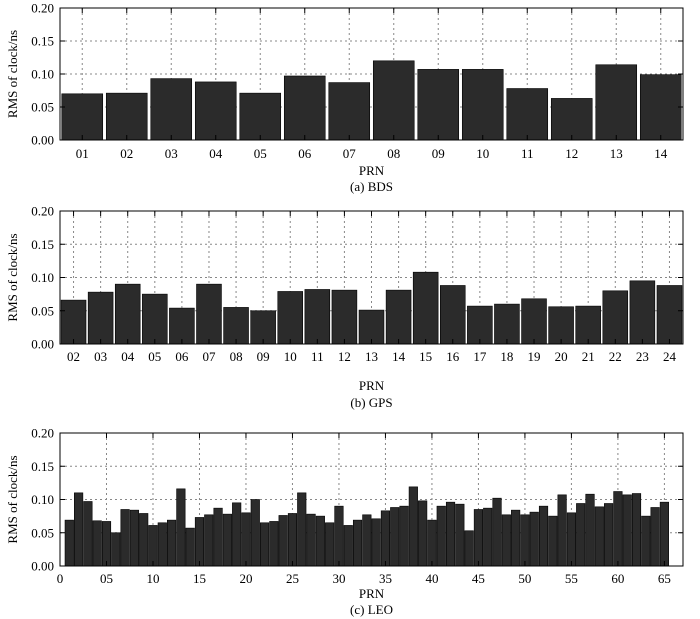 This screenshot has width=700, height=619. What do you see at coordinates (480, 356) in the screenshot?
I see `x-tick-label: 17` at bounding box center [480, 356].